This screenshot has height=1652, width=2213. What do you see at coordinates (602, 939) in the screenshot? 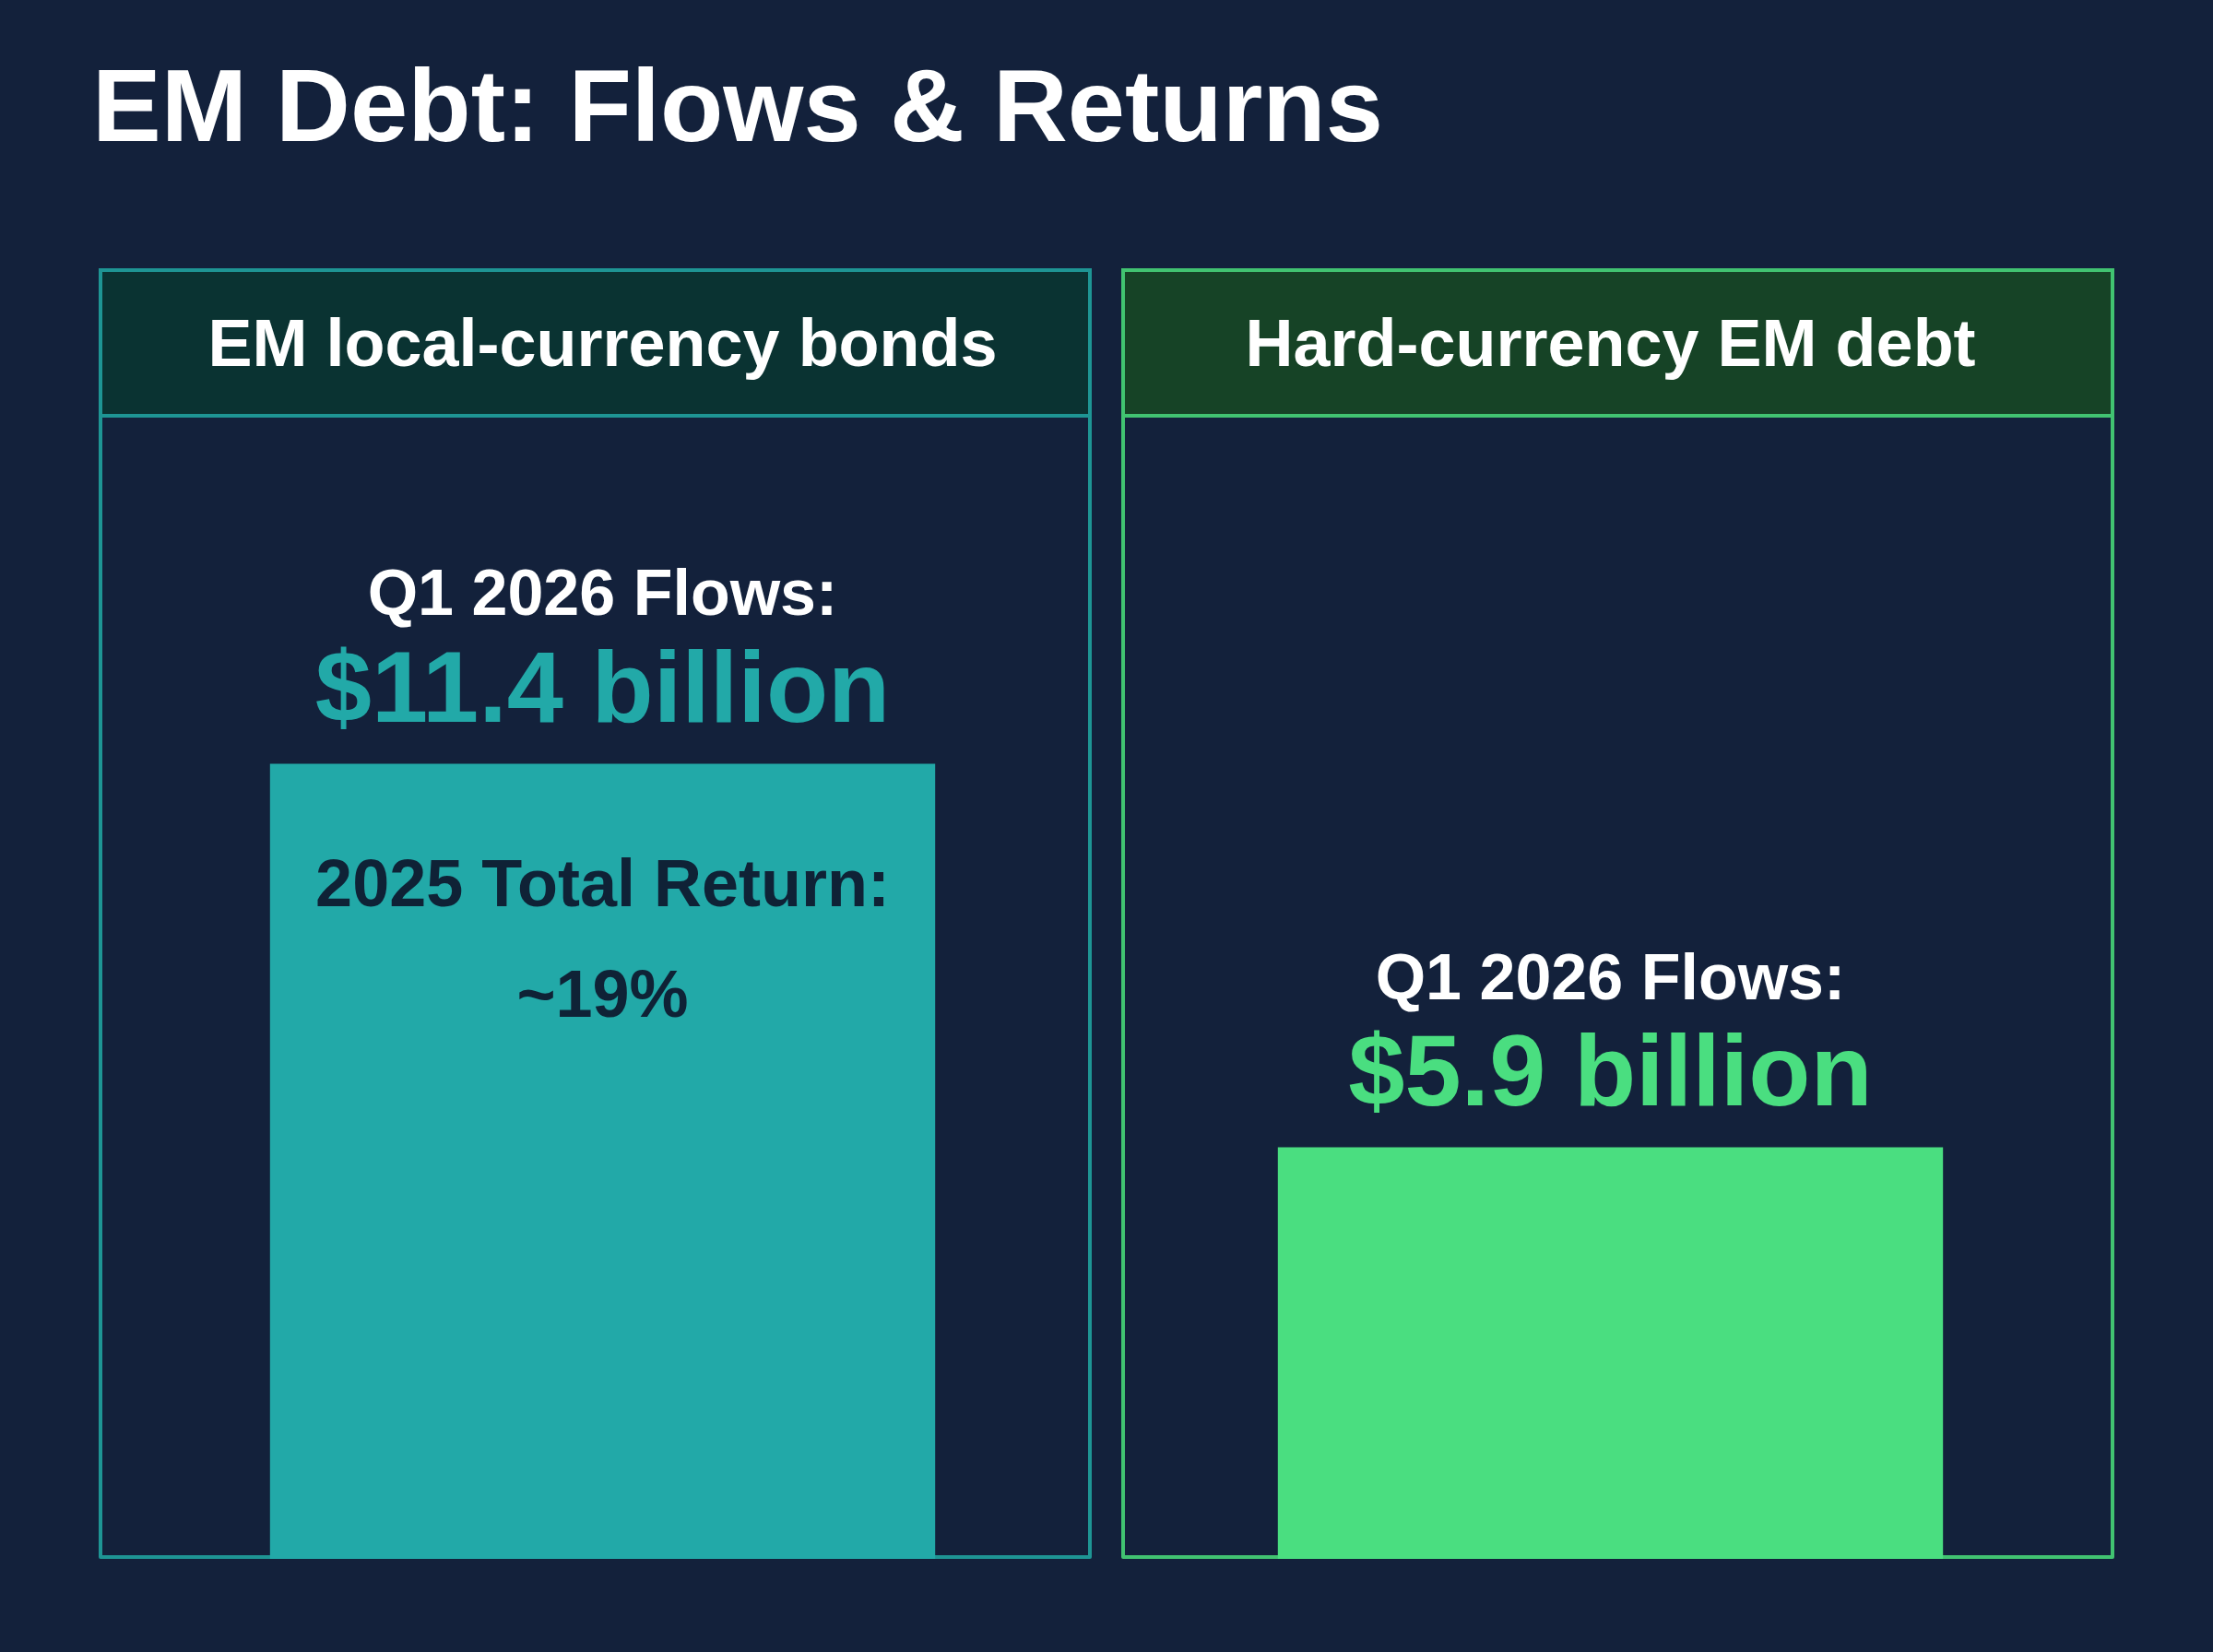
I see `annotation: 2025 Total Return: ~19%` at bounding box center [602, 939].